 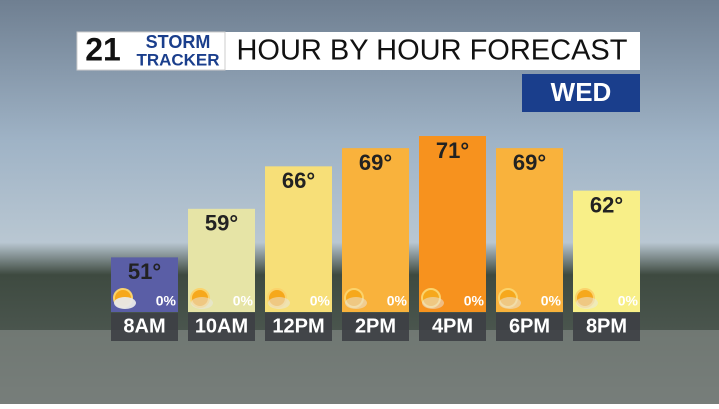 I want to click on temperature-label: 51°, so click(x=144, y=271).